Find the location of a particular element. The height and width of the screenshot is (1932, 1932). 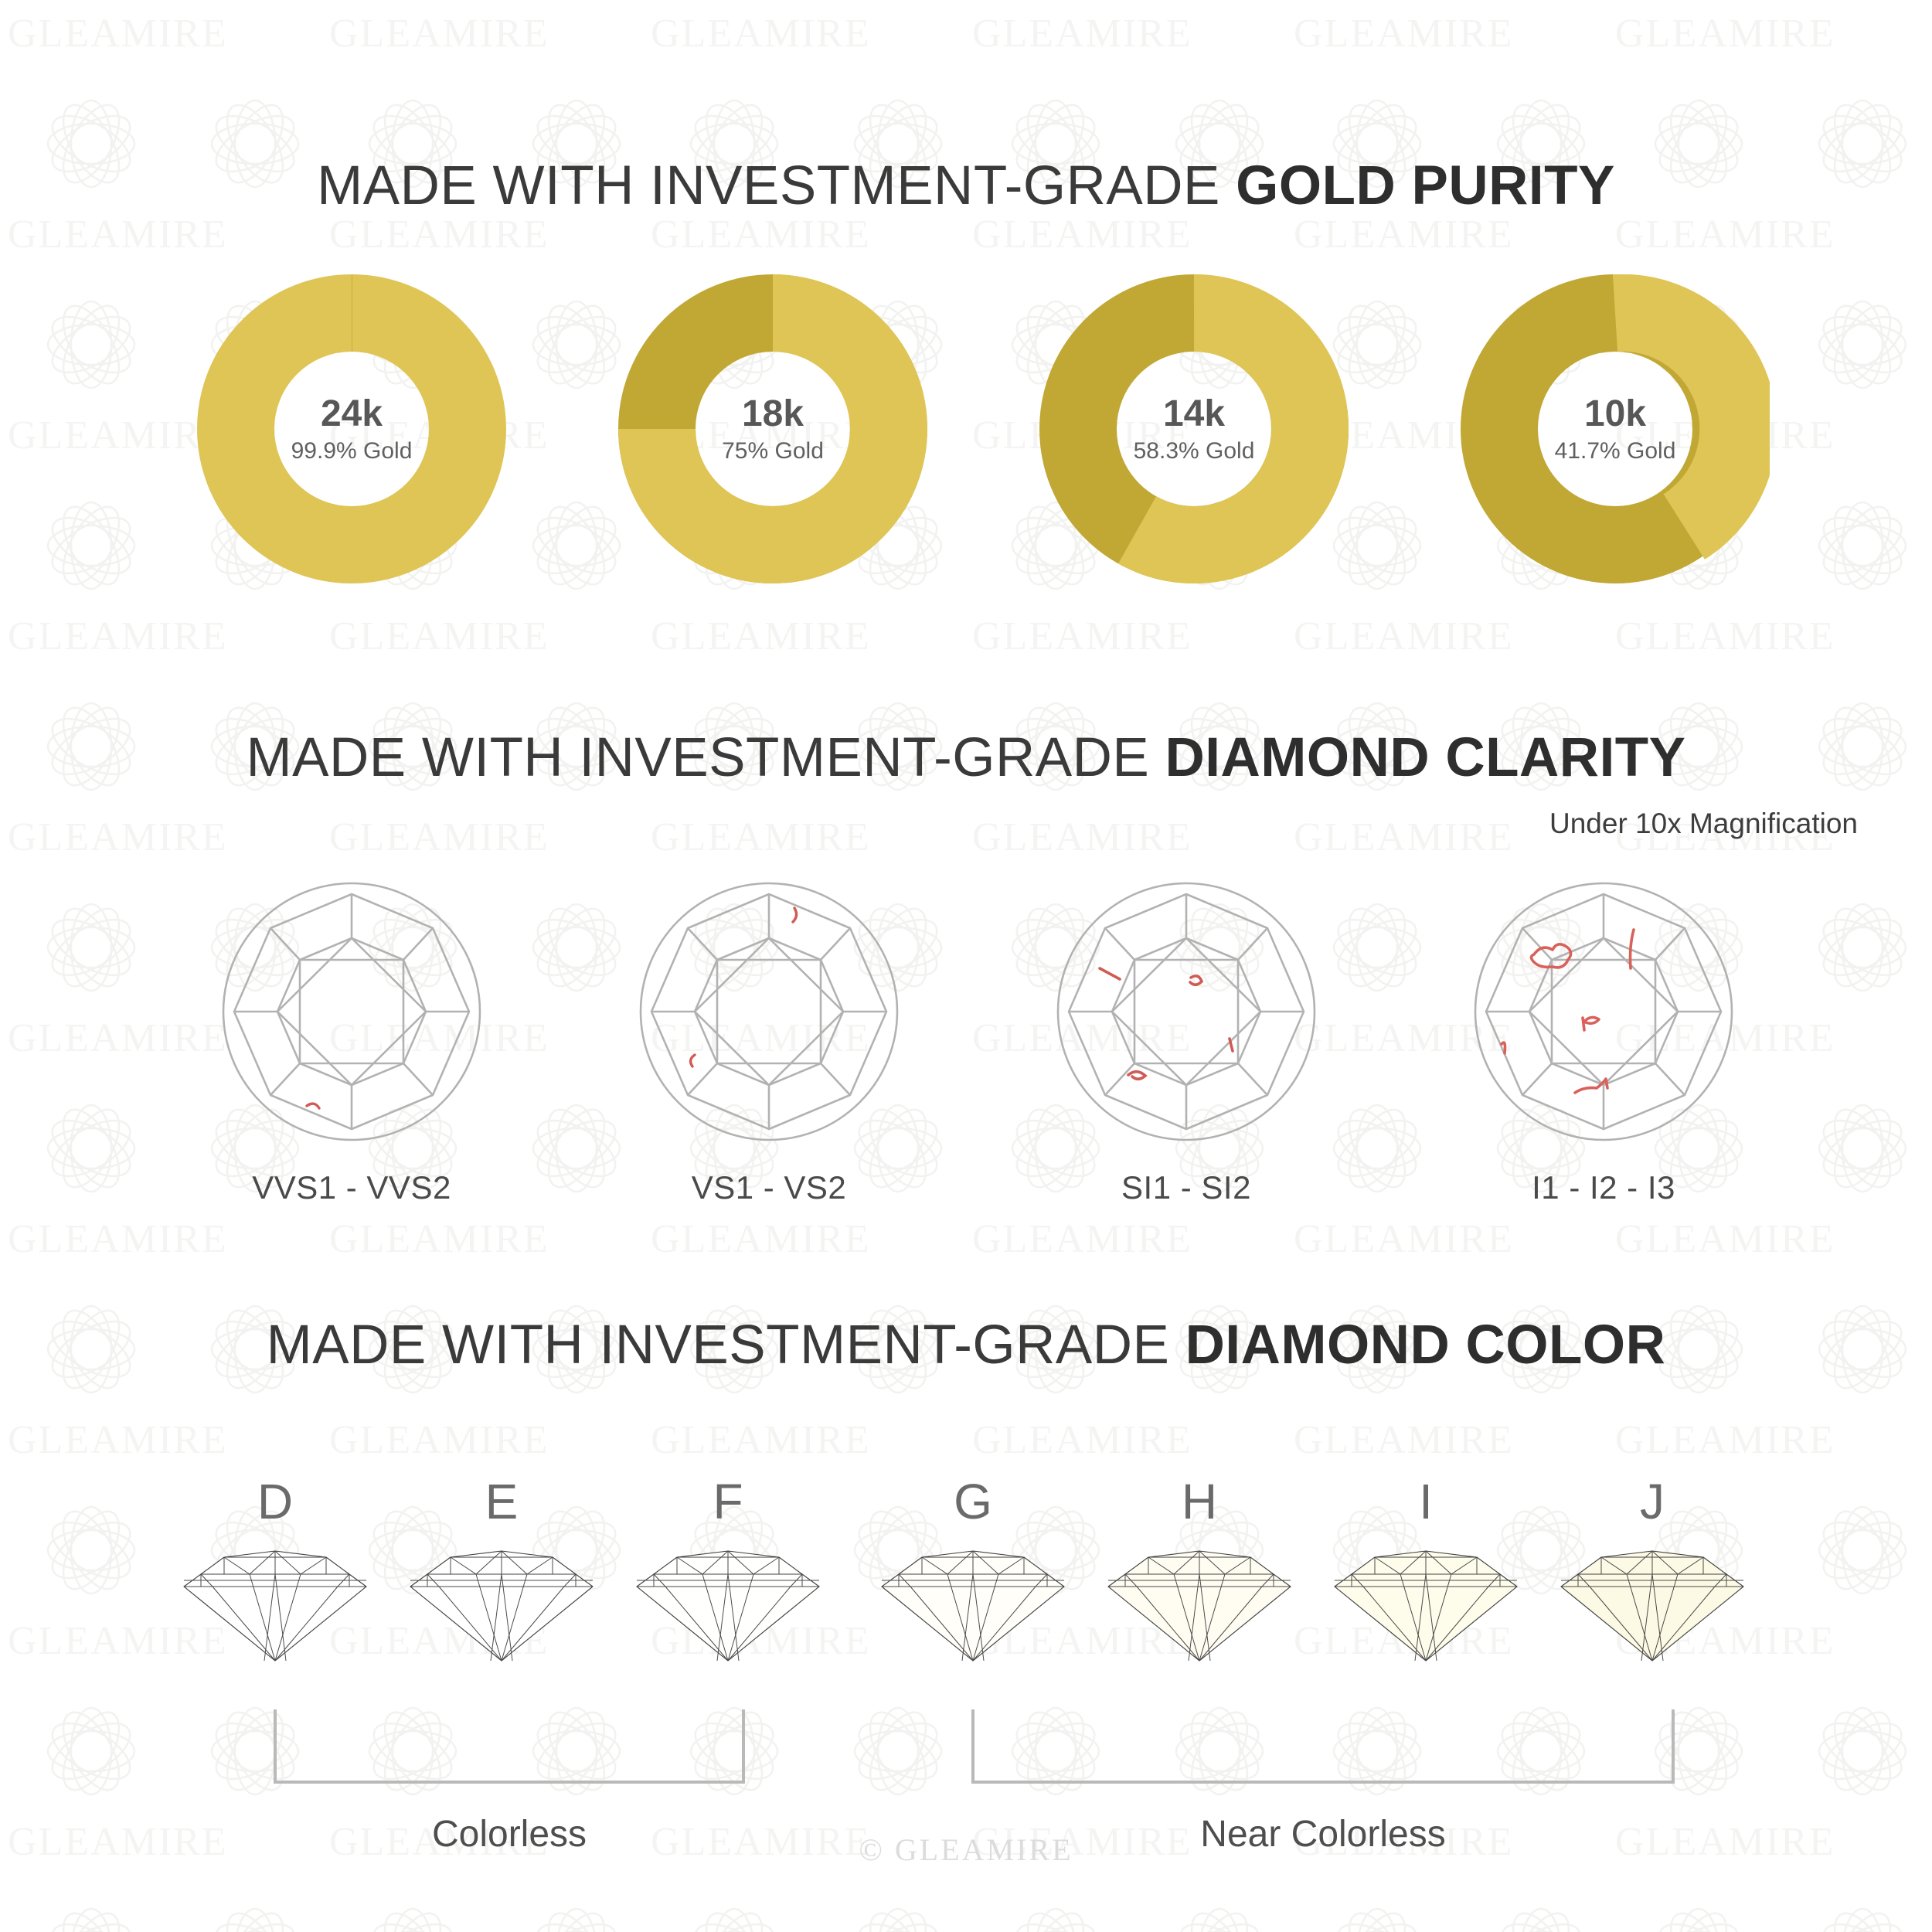

section-title-diamond-color: MADE WITH INVESTMENT-GRADE DIAMOND COLOR is located at coordinates (966, 1345).